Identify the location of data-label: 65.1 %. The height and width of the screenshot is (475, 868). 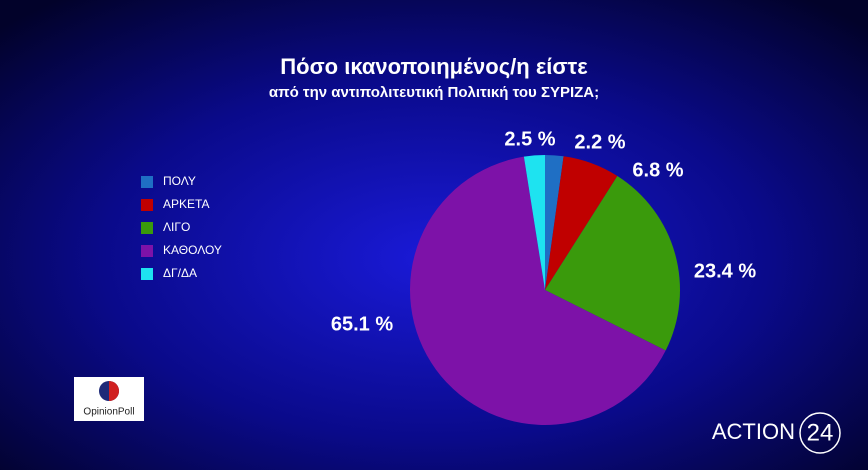
(362, 324).